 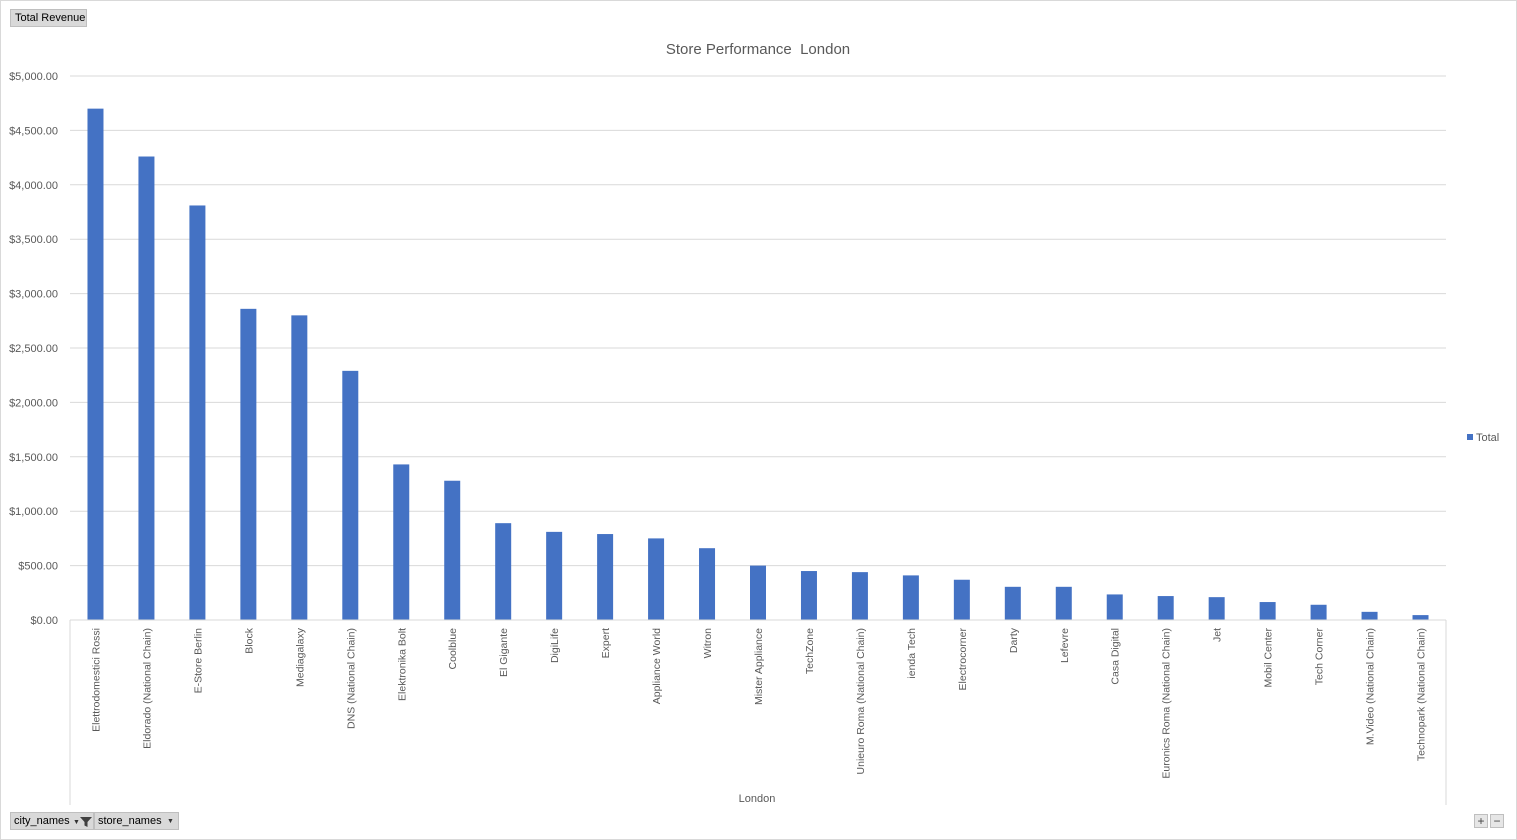 I want to click on store-names-filter-button: store_names ▼, so click(x=136, y=821).